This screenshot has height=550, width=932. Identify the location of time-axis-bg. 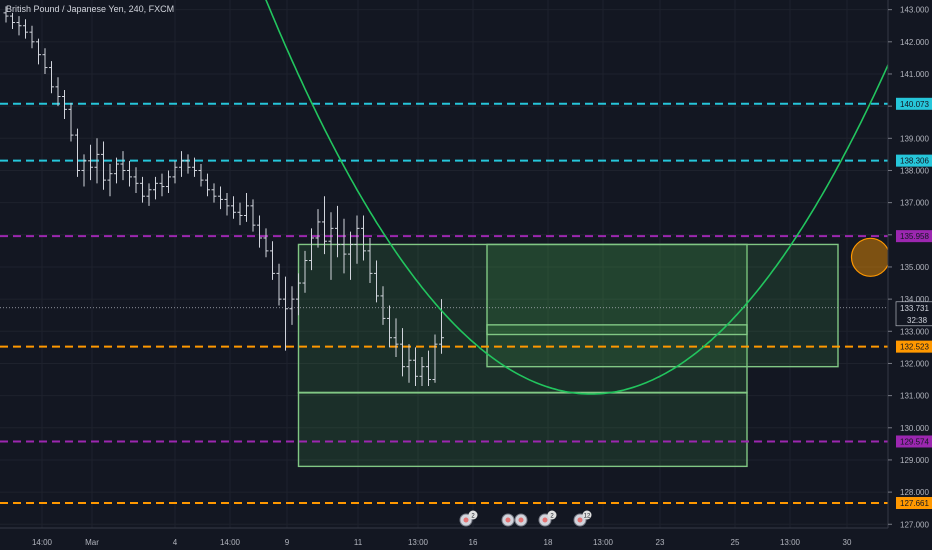
(444, 539).